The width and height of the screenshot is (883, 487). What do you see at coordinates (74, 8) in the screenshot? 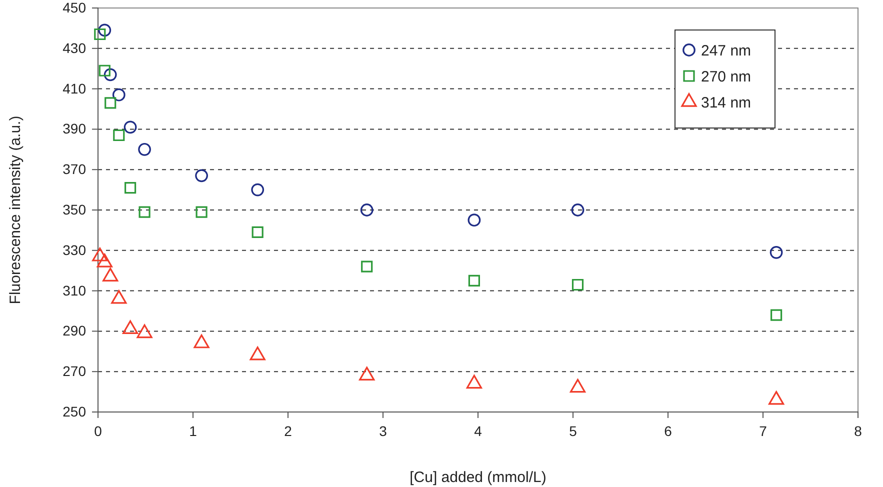
I see `y-tick-label: 450` at bounding box center [74, 8].